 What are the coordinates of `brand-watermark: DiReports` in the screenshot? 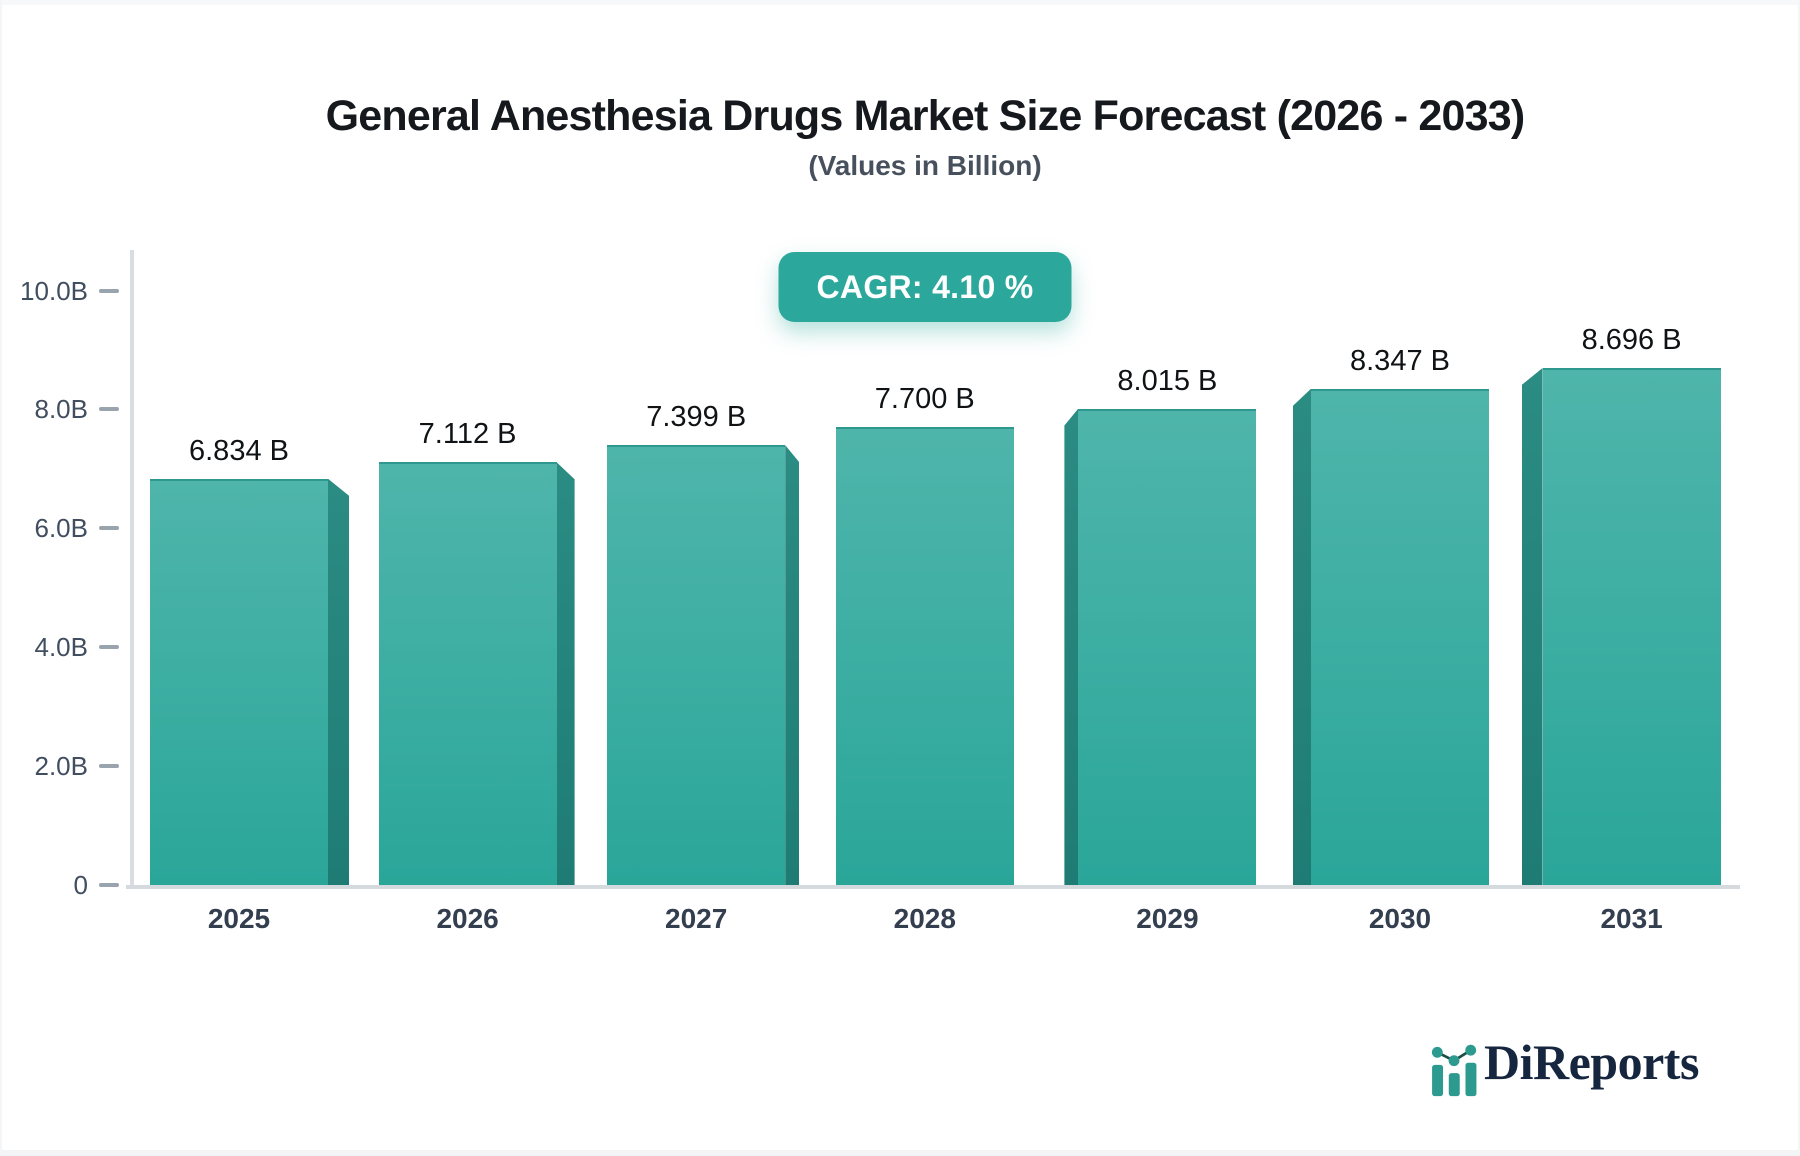 It's located at (1564, 1065).